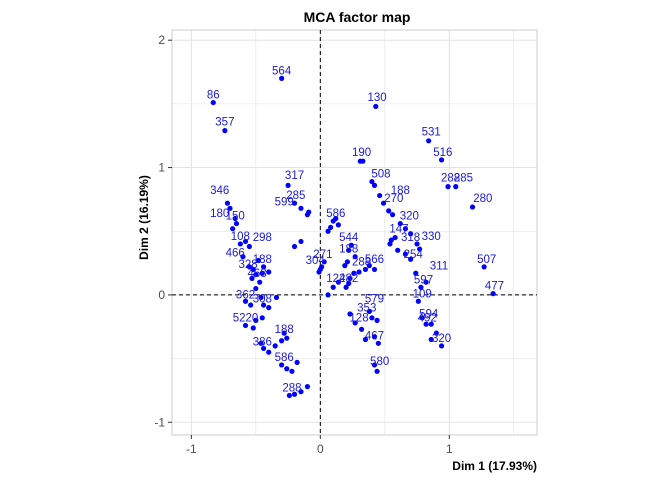  I want to click on point-label: 468, so click(257, 274).